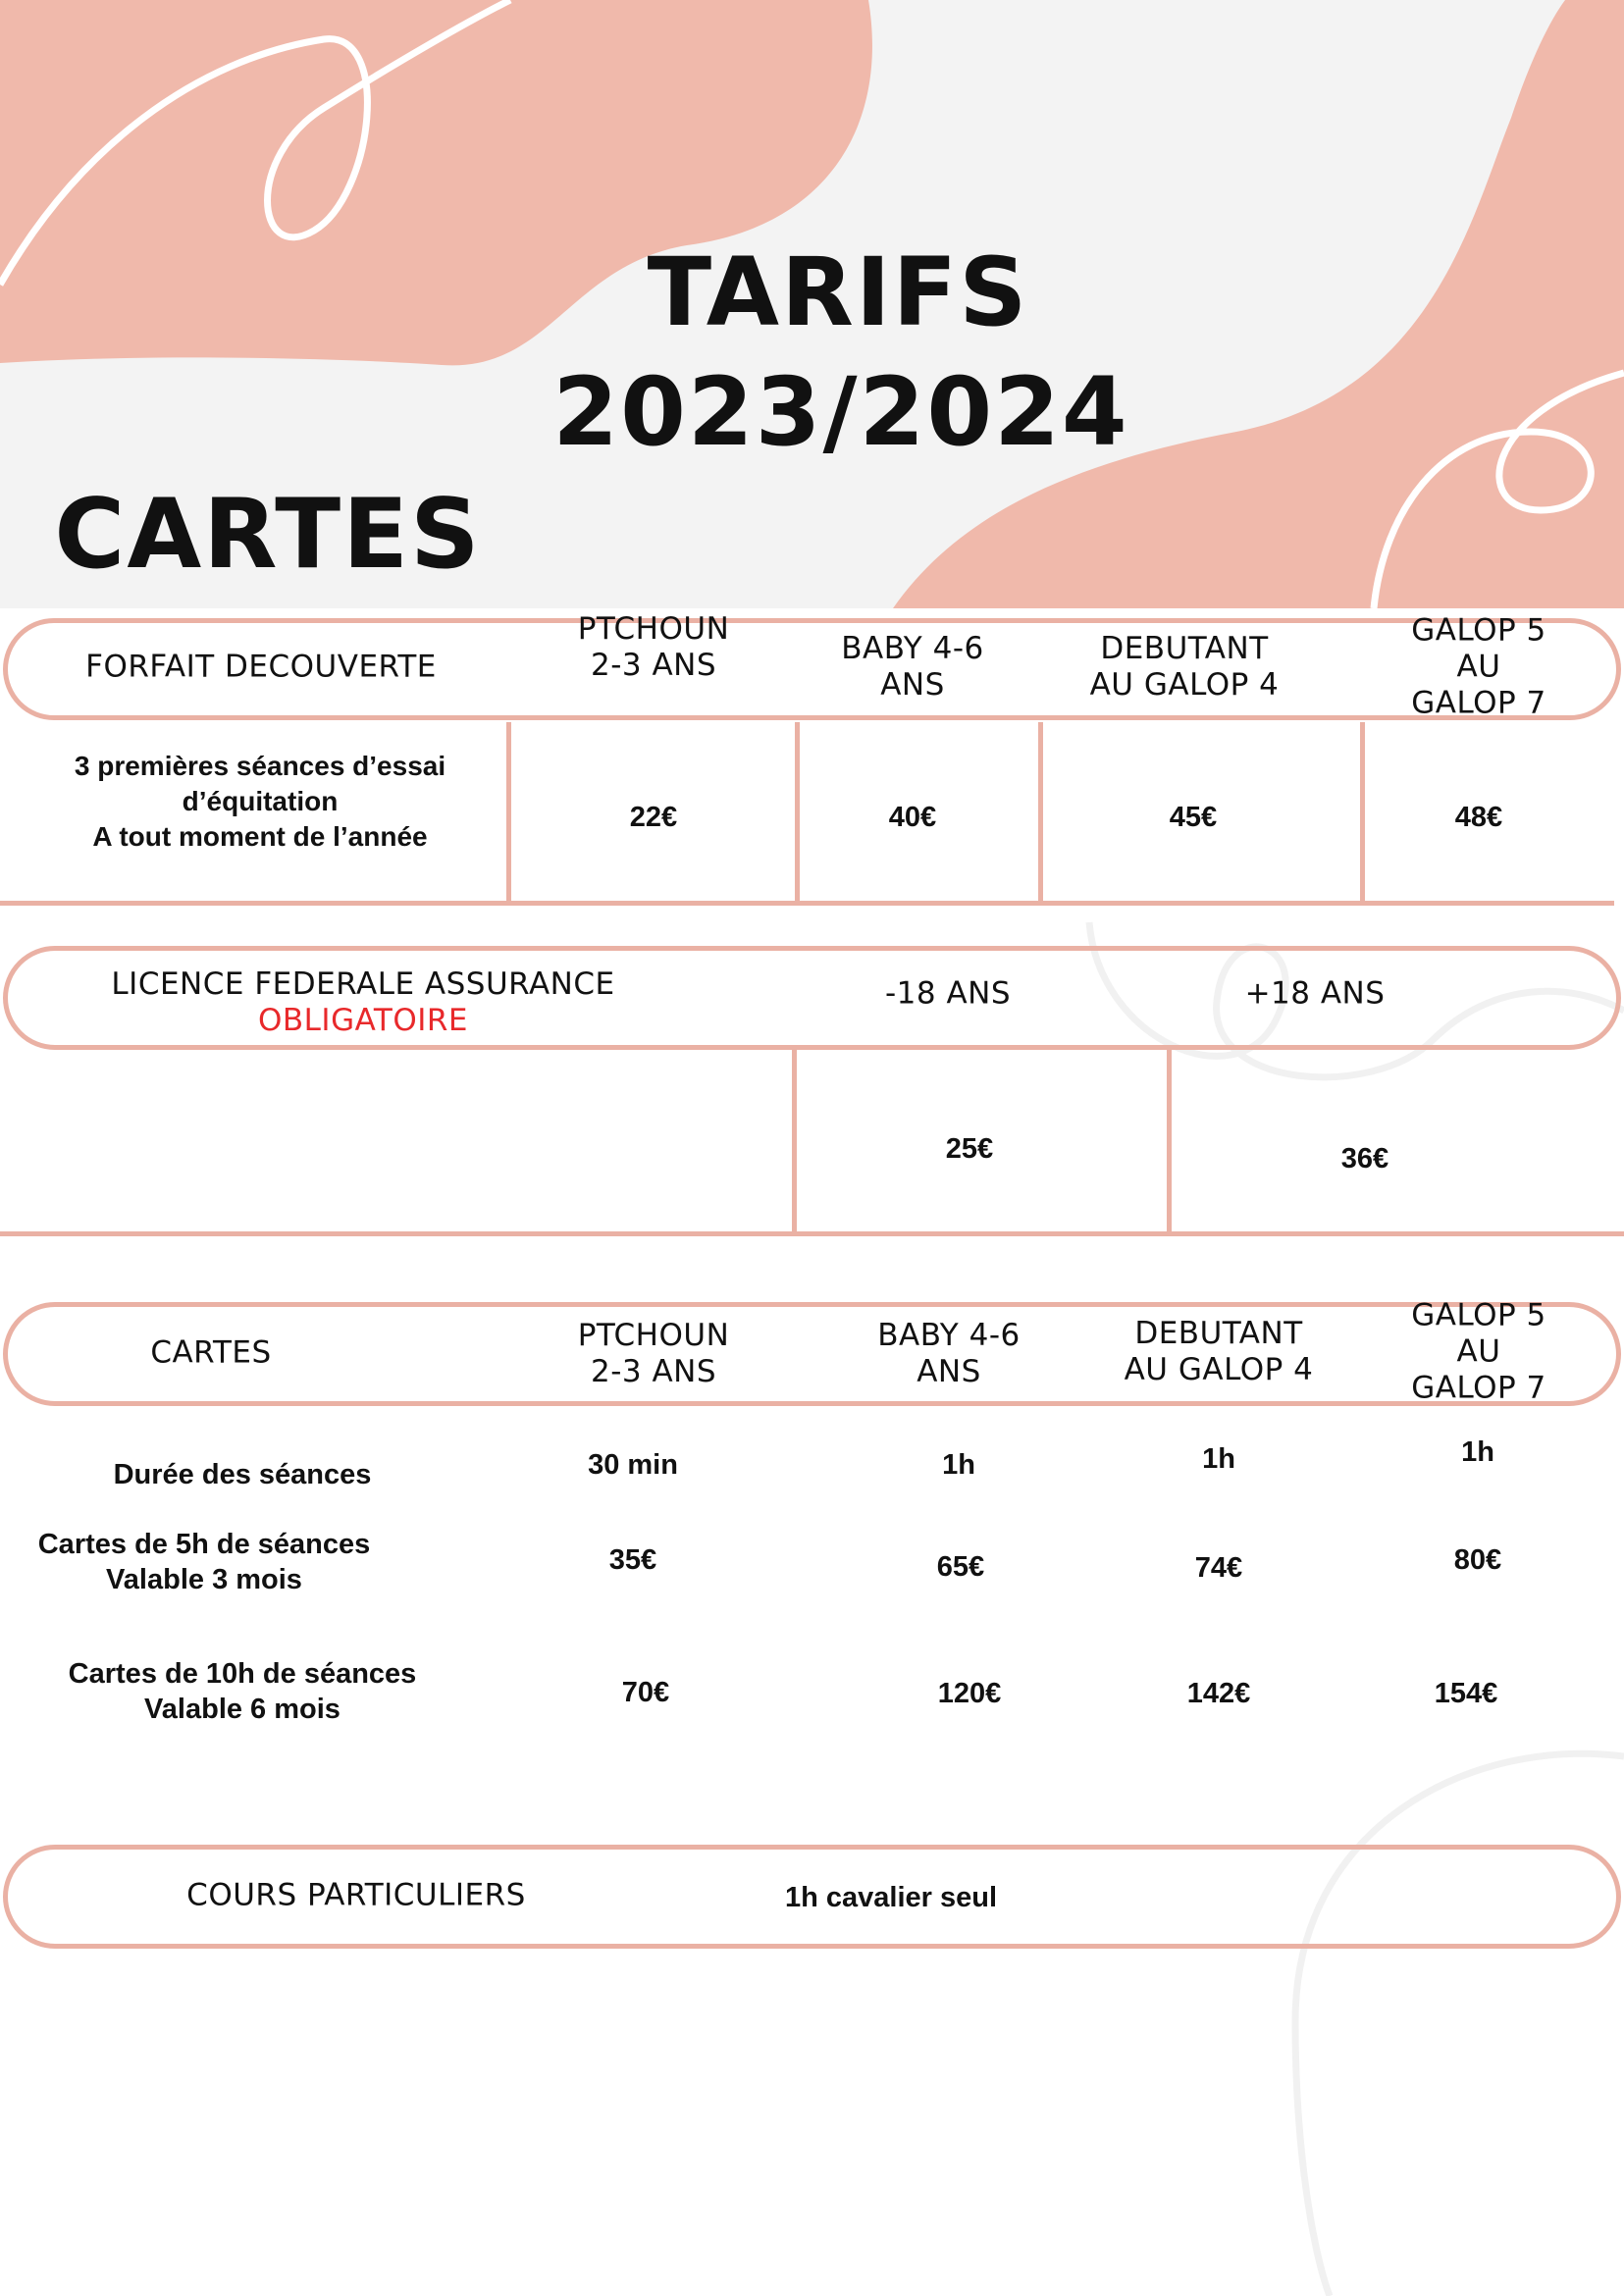 The height and width of the screenshot is (2296, 1624). What do you see at coordinates (1497, 489) in the screenshot?
I see `swirl-right` at bounding box center [1497, 489].